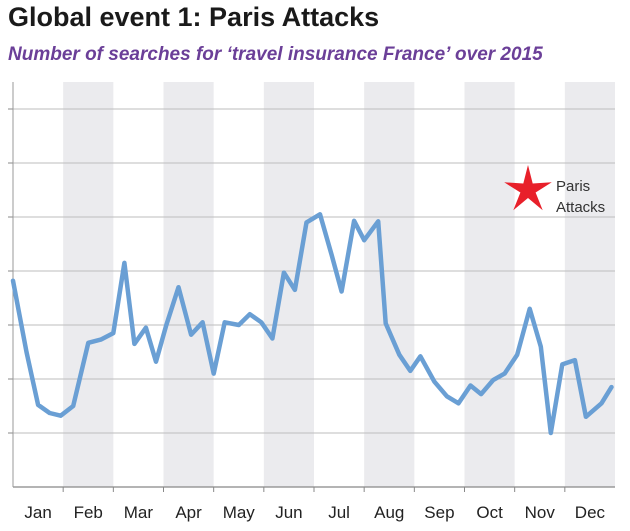 This screenshot has width=630, height=531. I want to click on annotation-label-line-0: Paris, so click(573, 186).